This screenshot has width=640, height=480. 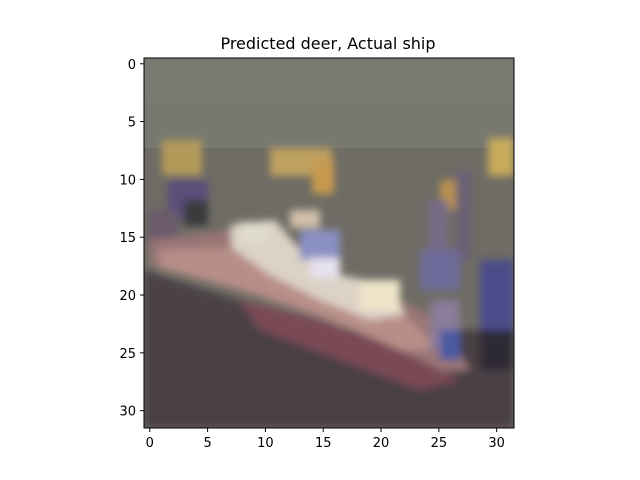 I want to click on y-tick-label: 5, so click(x=132, y=123).